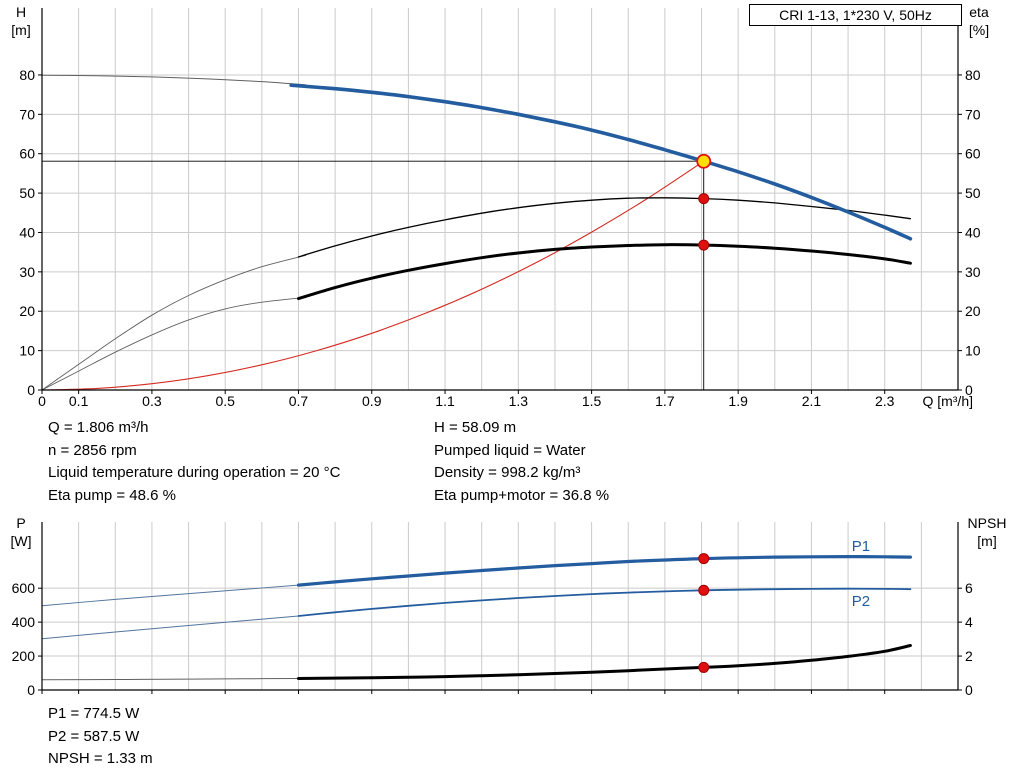 The height and width of the screenshot is (781, 1024). What do you see at coordinates (24, 588) in the screenshot?
I see `y-tick-label-left: 600` at bounding box center [24, 588].